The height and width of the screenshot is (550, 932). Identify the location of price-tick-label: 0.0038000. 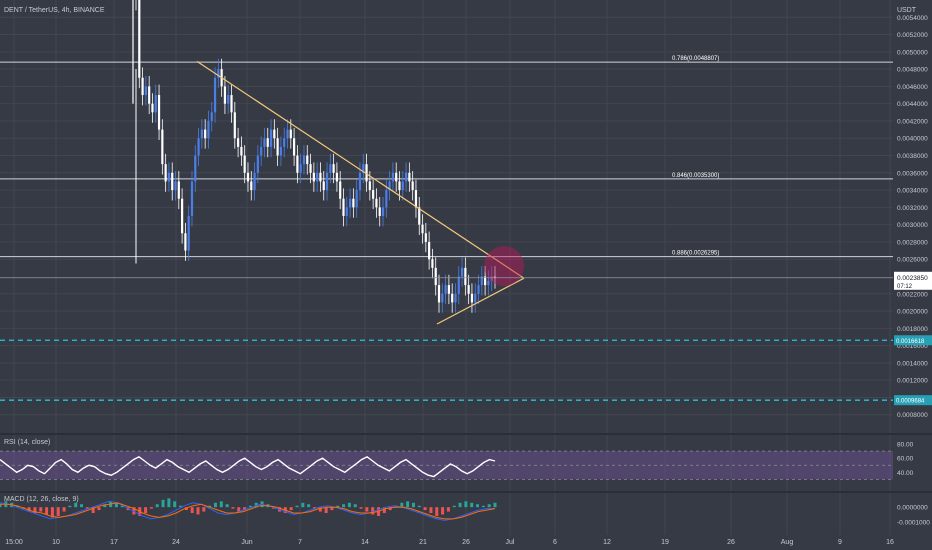
(912, 156).